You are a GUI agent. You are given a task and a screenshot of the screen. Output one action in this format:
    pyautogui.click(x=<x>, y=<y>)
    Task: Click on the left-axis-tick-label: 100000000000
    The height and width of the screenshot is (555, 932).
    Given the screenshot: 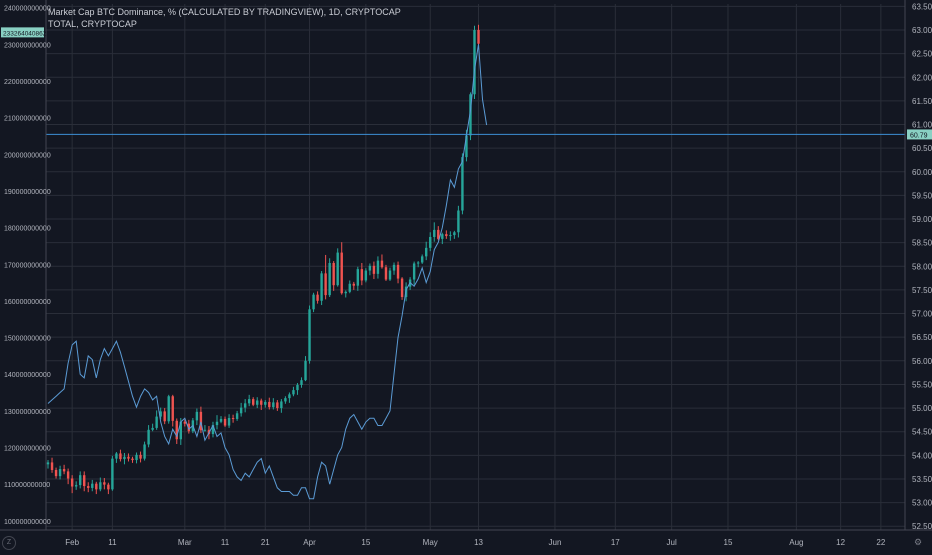 What is the action you would take?
    pyautogui.click(x=27, y=522)
    